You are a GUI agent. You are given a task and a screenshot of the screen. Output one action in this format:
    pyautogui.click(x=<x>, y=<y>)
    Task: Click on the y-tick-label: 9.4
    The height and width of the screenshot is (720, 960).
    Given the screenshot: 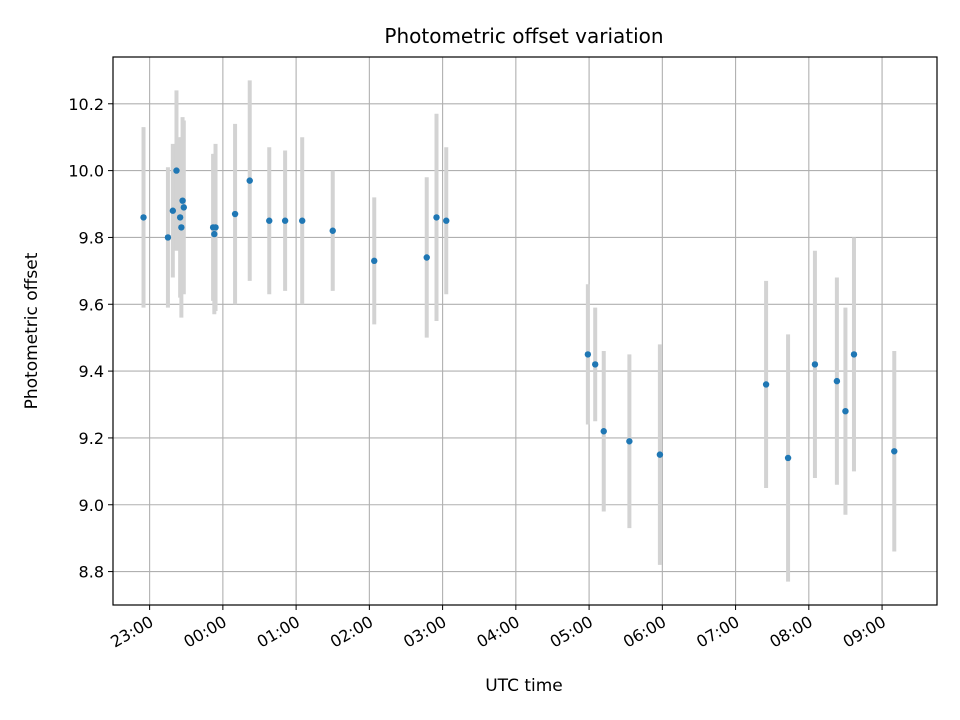 What is the action you would take?
    pyautogui.click(x=91, y=371)
    